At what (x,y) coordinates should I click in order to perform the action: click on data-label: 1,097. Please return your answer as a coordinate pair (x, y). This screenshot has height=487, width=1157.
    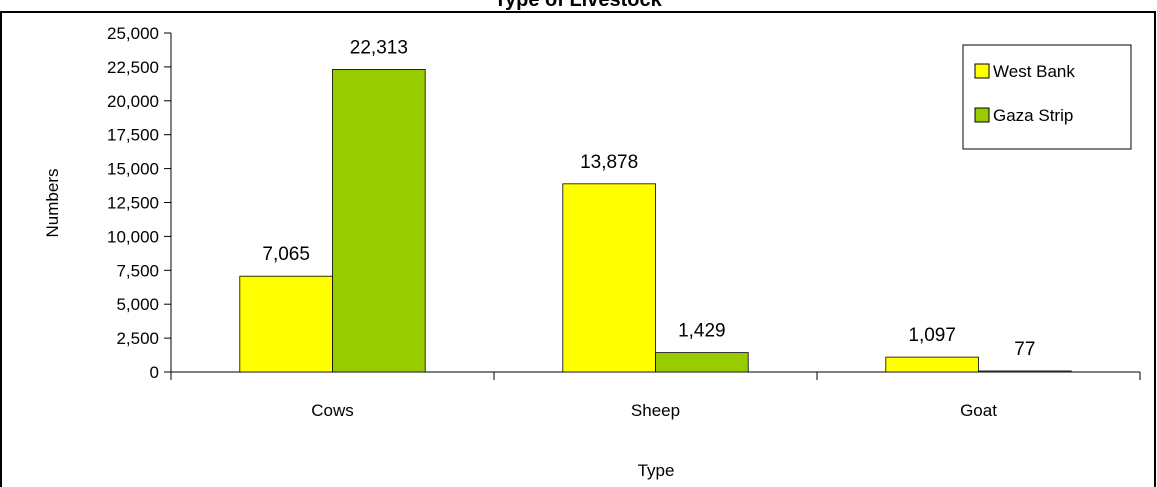
    Looking at the image, I should click on (932, 335).